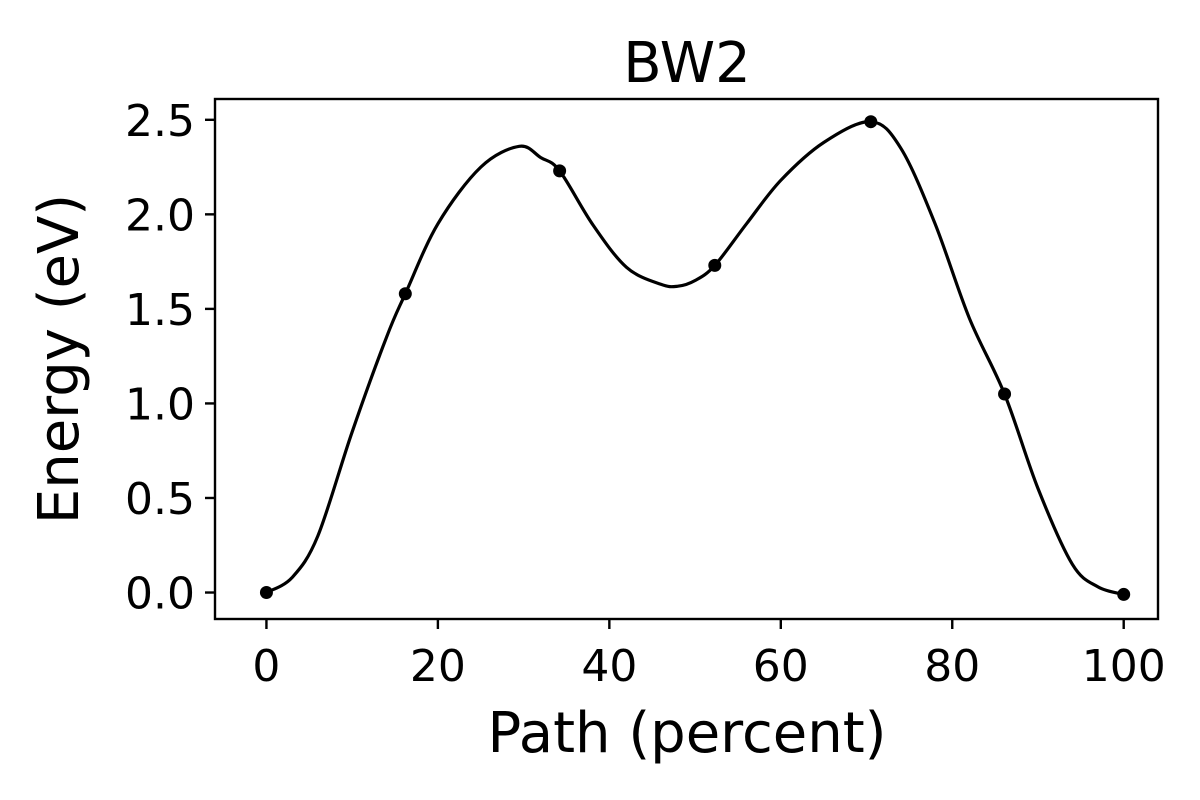 Image resolution: width=1200 pixels, height=800 pixels. I want to click on x-axis-ticks: 0 20 40 60 80 100, so click(708, 655).